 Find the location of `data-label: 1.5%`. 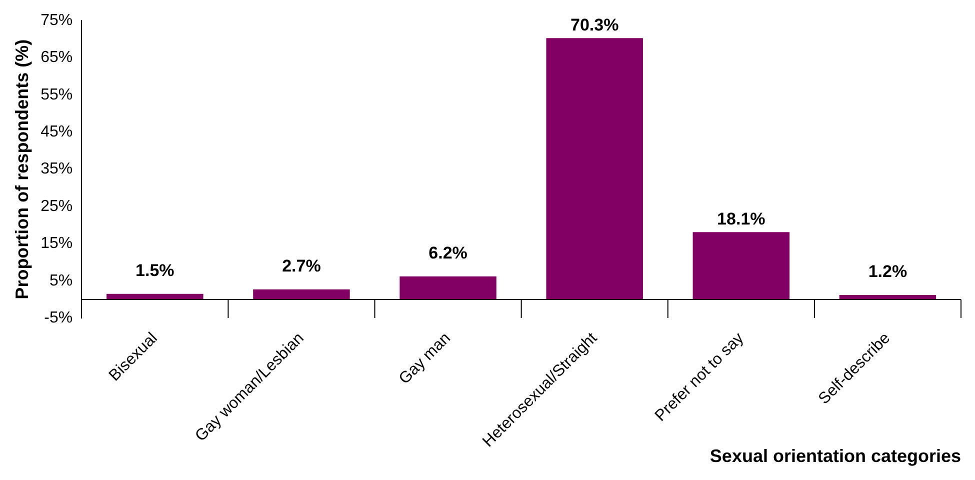

data-label: 1.5% is located at coordinates (155, 270).